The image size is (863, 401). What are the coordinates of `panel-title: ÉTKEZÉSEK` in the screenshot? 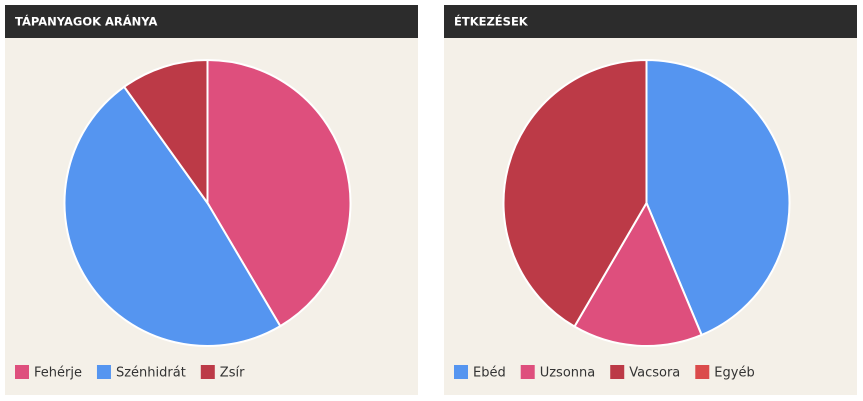 It's located at (491, 21).